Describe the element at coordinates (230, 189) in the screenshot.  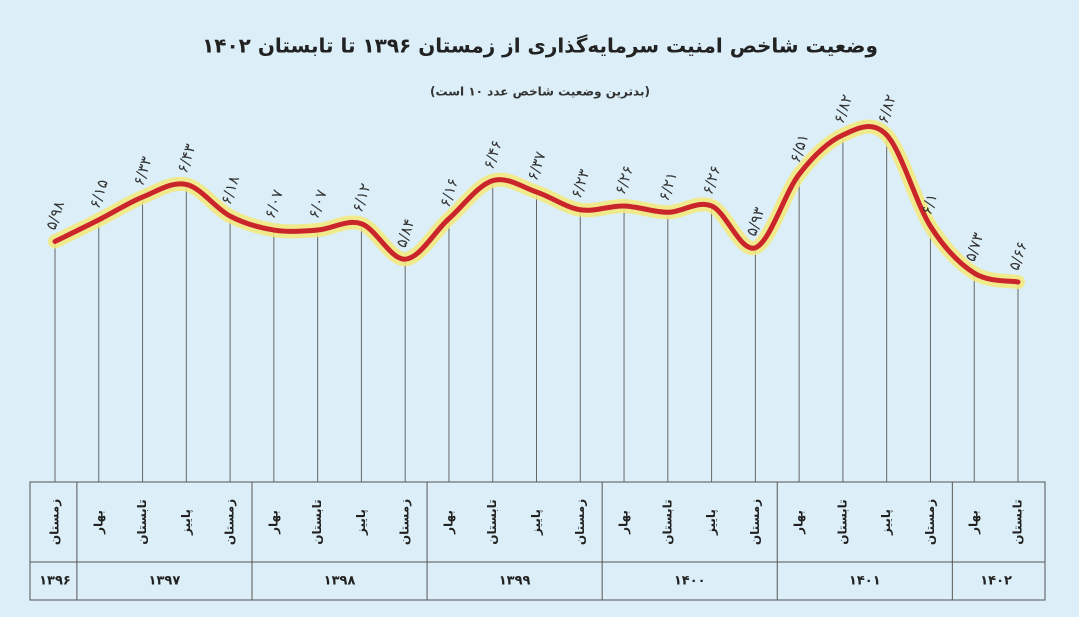
I see `data-label: ۶/۱۸` at that location.